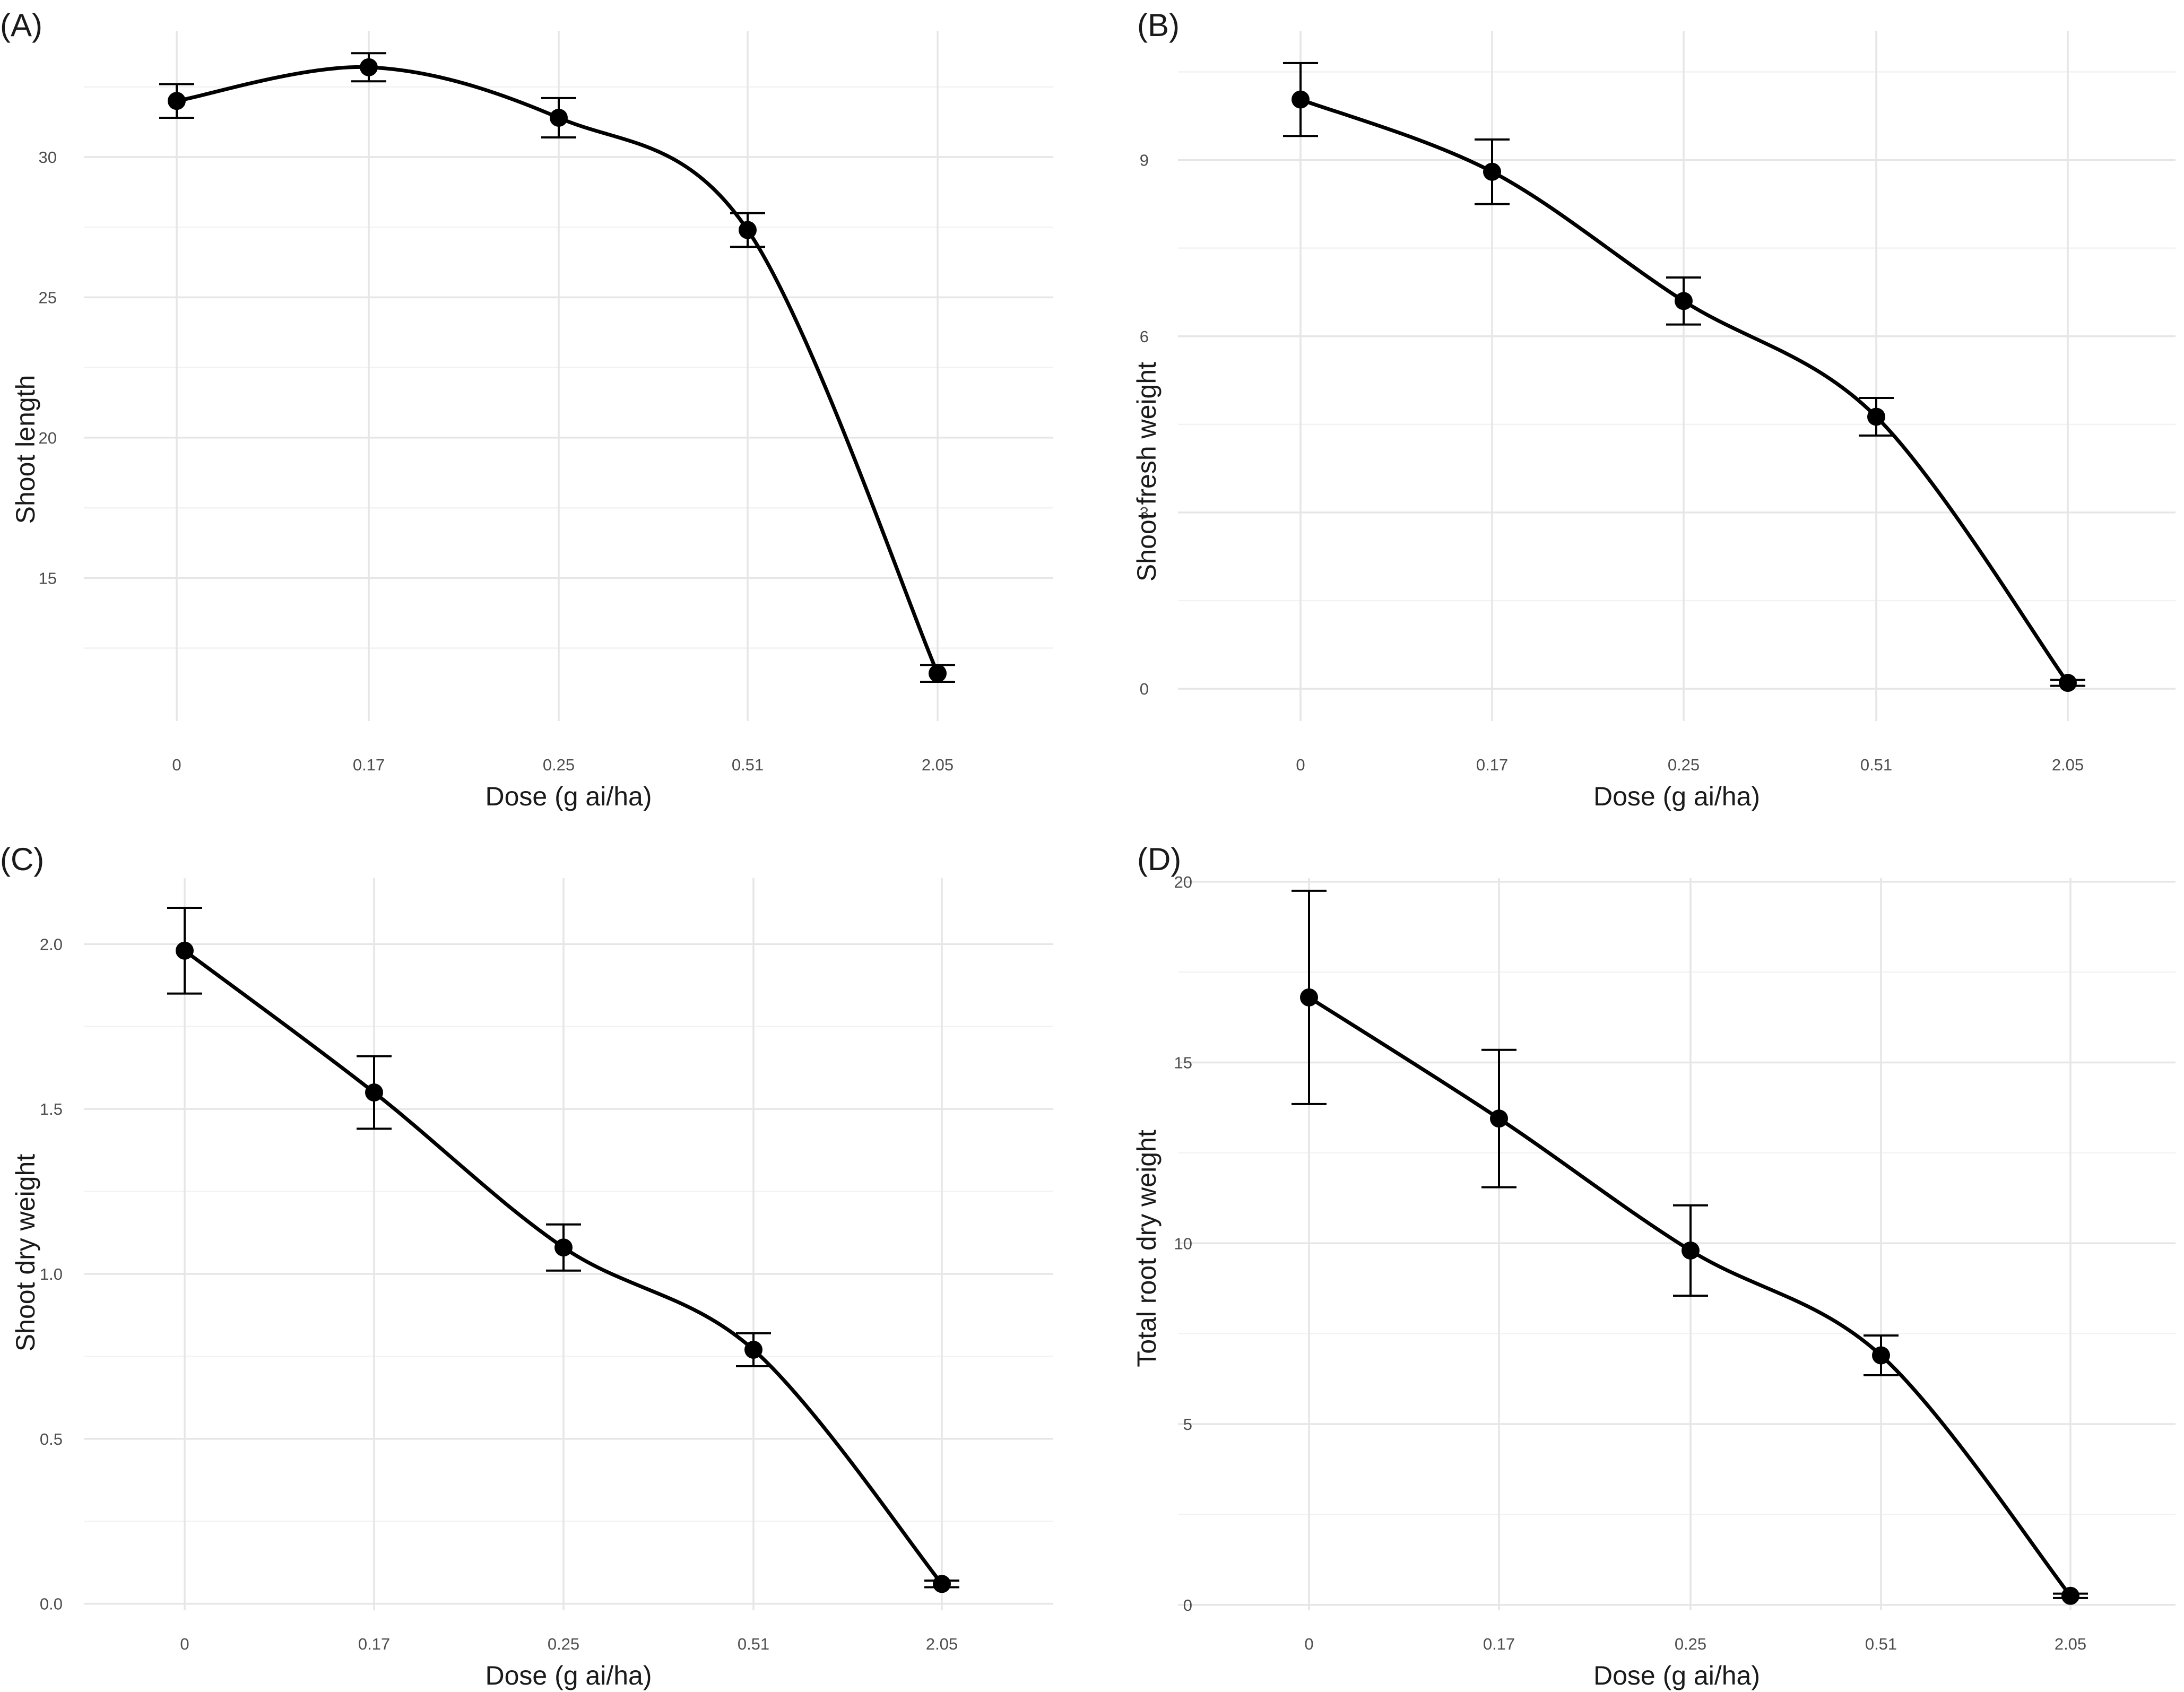 The width and height of the screenshot is (2184, 1692). I want to click on y-tick-label: 3, so click(1144, 513).